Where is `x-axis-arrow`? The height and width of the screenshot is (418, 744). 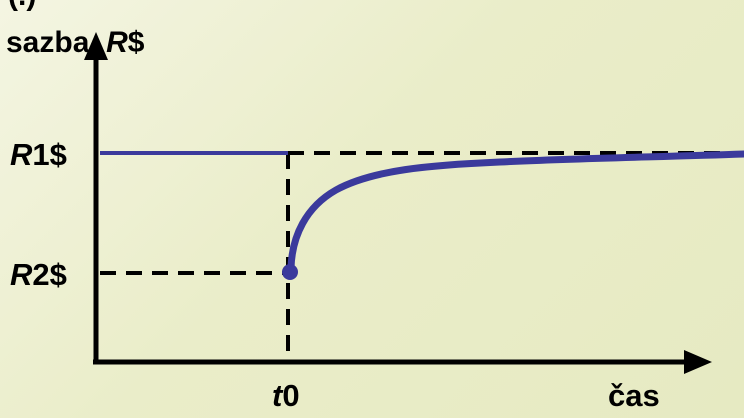 x-axis-arrow is located at coordinates (698, 362).